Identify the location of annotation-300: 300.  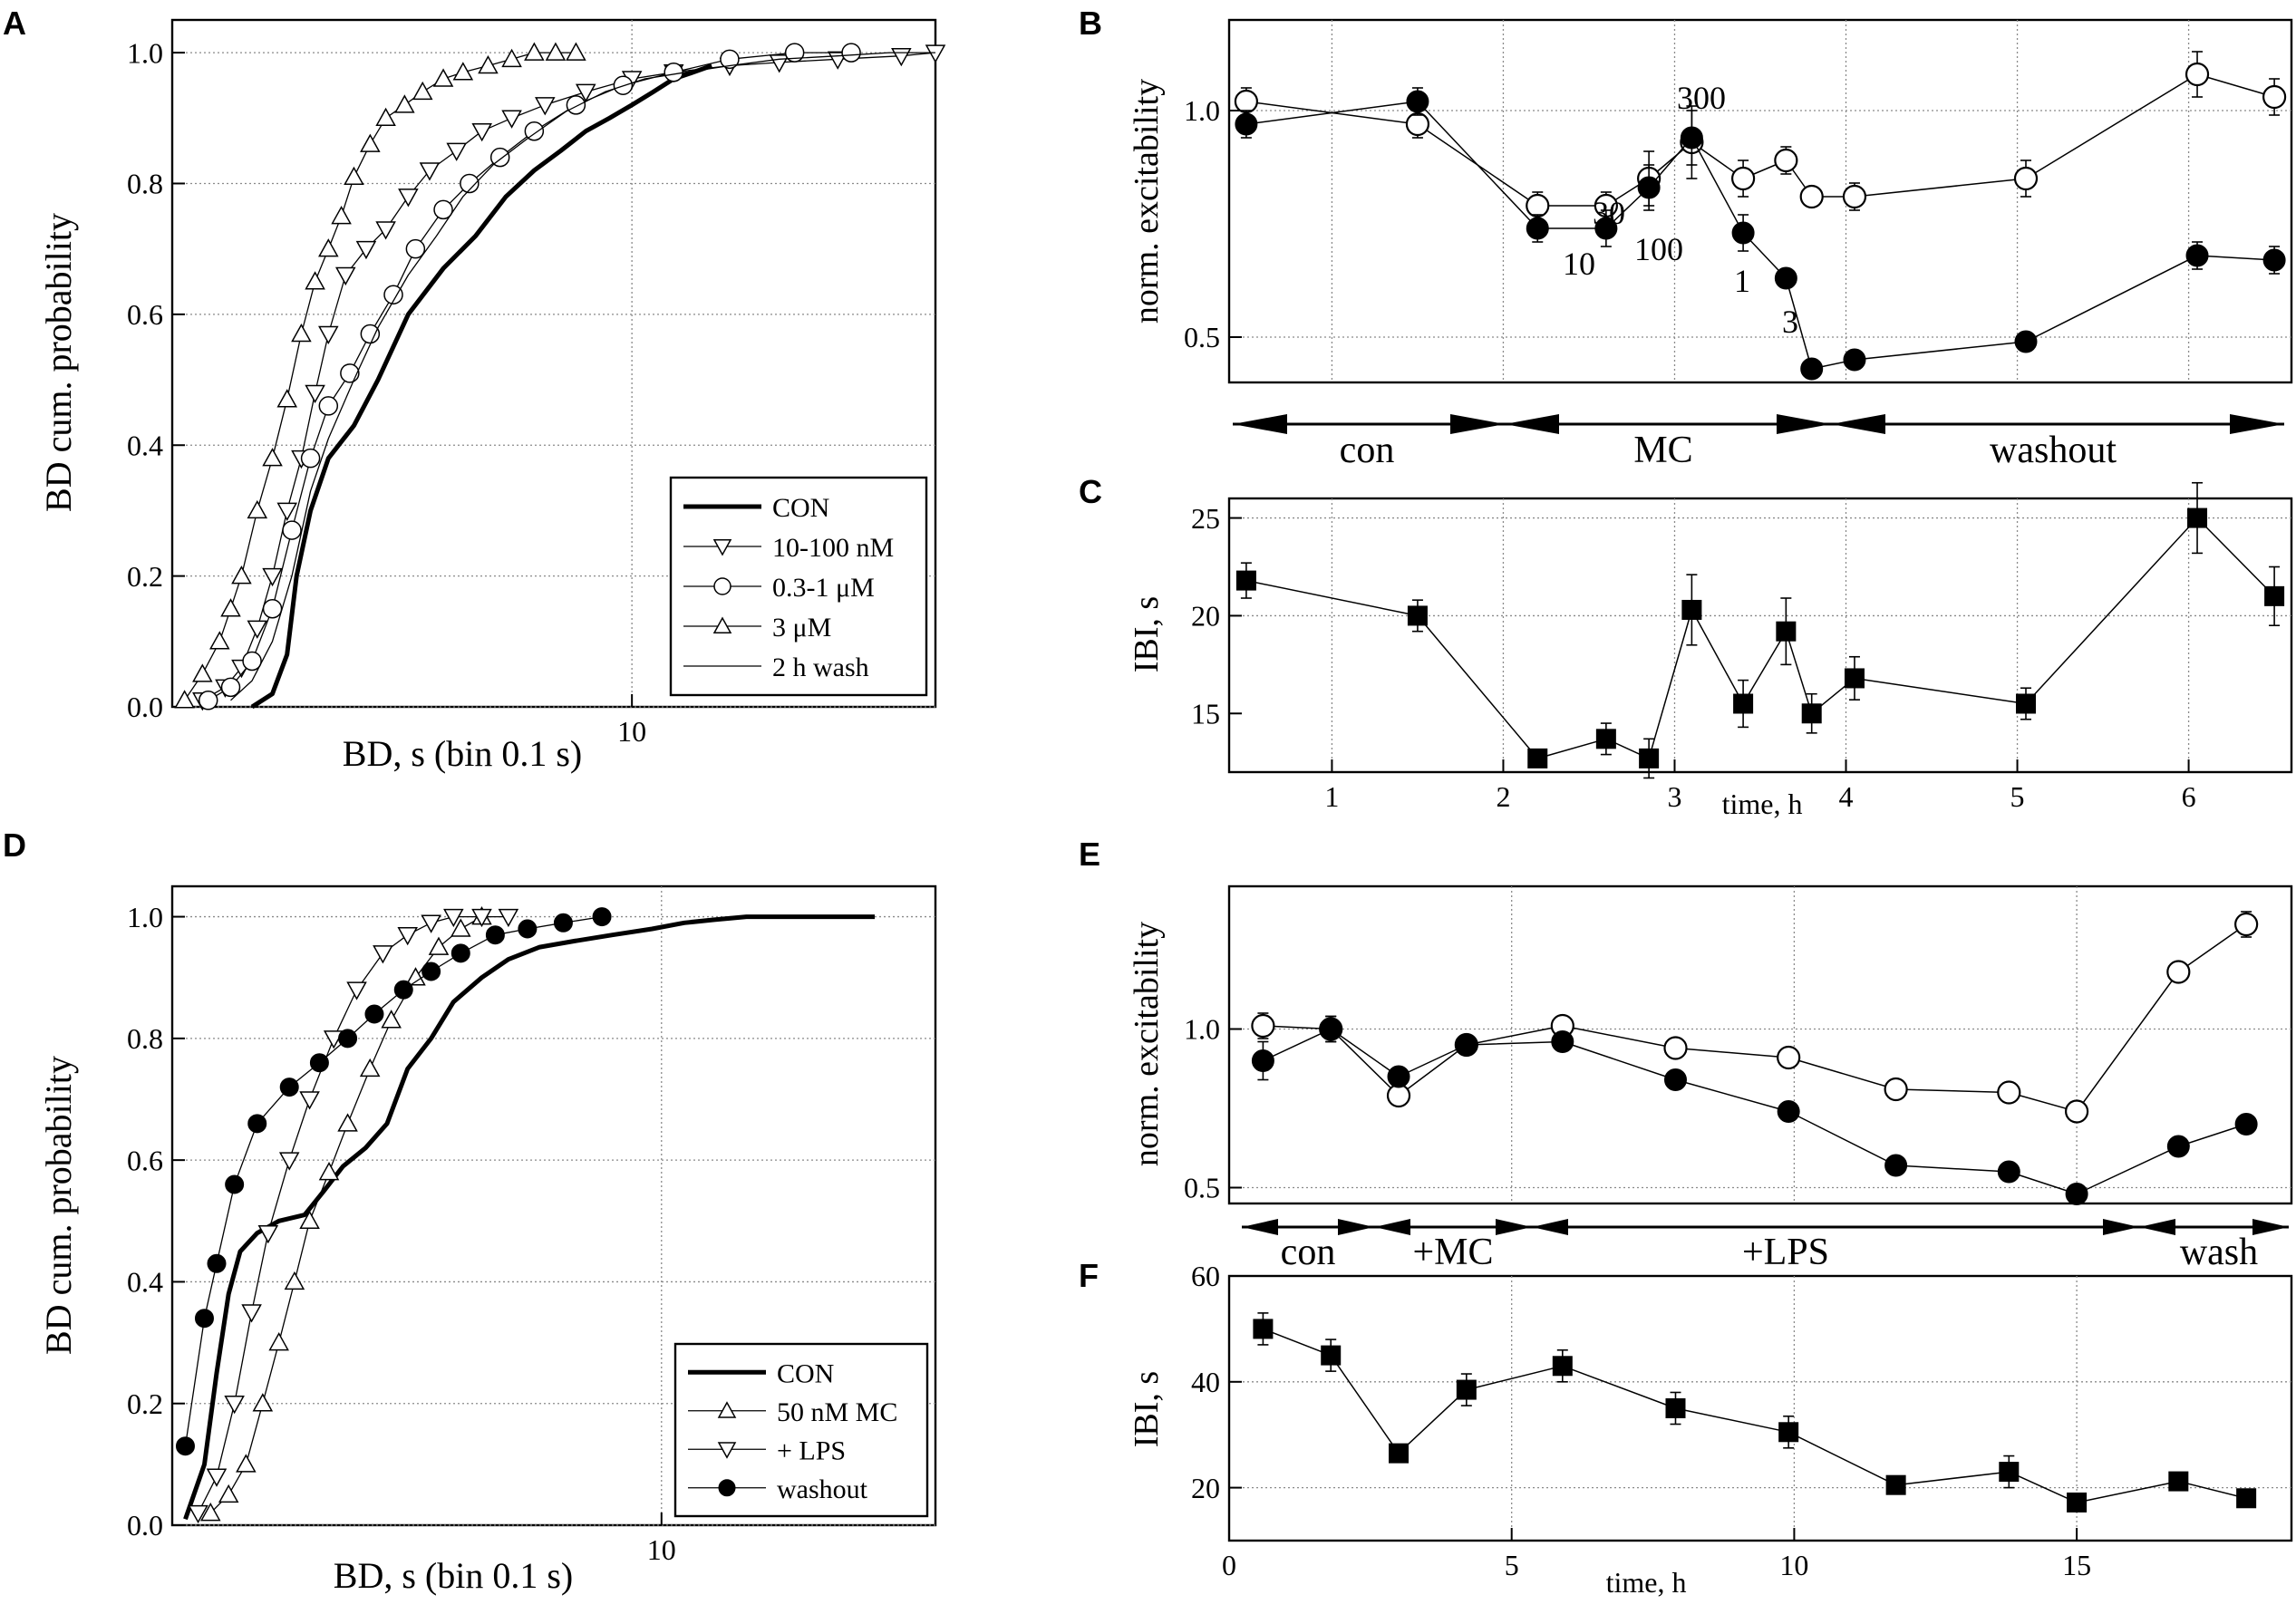
(1701, 98).